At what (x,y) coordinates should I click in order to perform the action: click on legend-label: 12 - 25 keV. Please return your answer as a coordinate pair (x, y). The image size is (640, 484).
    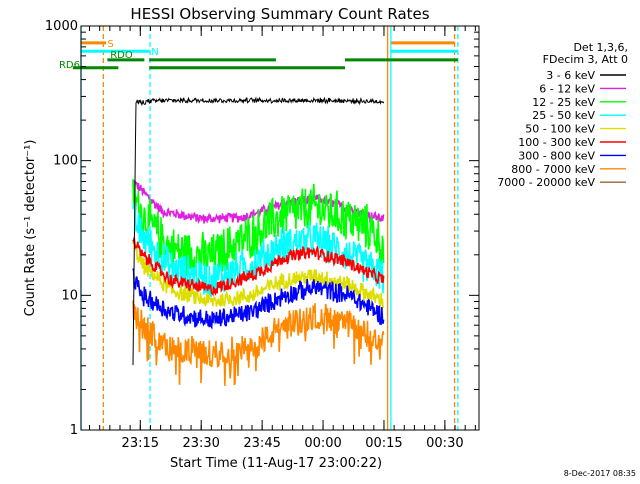
    Looking at the image, I should click on (563, 102).